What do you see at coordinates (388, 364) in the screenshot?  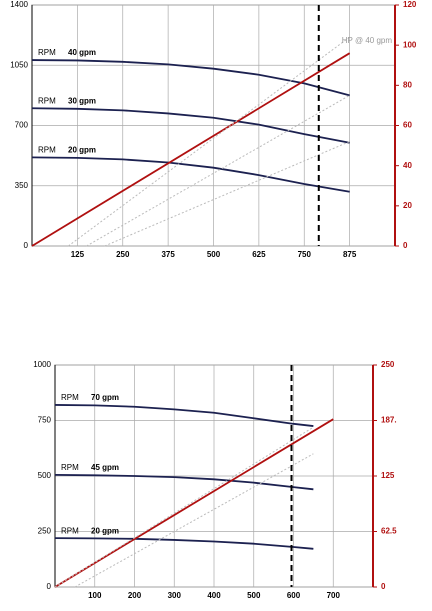 I see `y2-tick-label: 250` at bounding box center [388, 364].